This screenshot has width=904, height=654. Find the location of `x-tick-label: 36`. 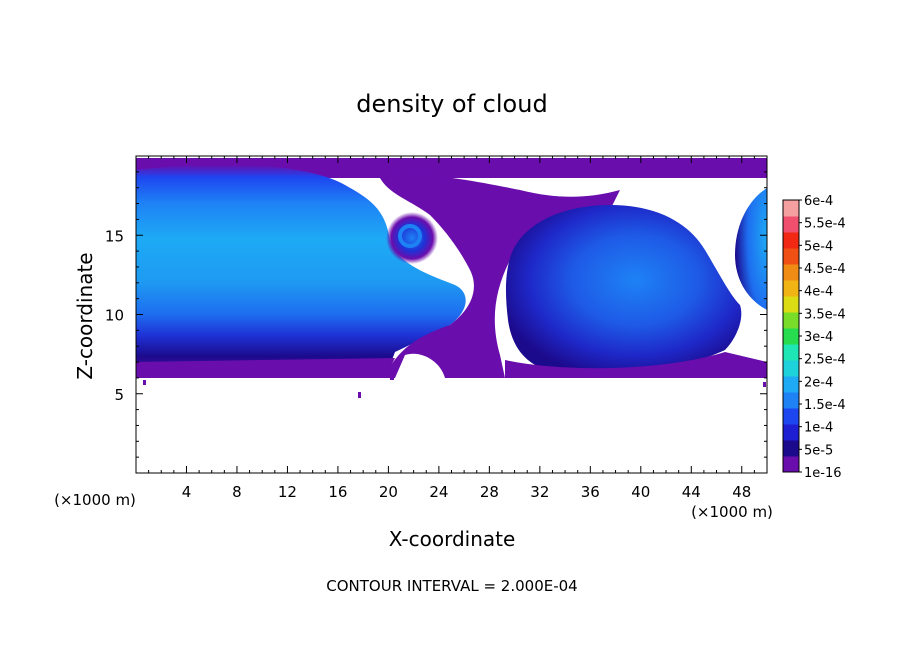

x-tick-label: 36 is located at coordinates (590, 492).